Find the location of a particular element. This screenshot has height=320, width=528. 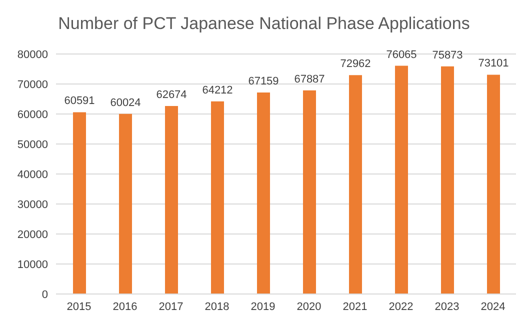

y-tick-label: 70000 is located at coordinates (32, 84).